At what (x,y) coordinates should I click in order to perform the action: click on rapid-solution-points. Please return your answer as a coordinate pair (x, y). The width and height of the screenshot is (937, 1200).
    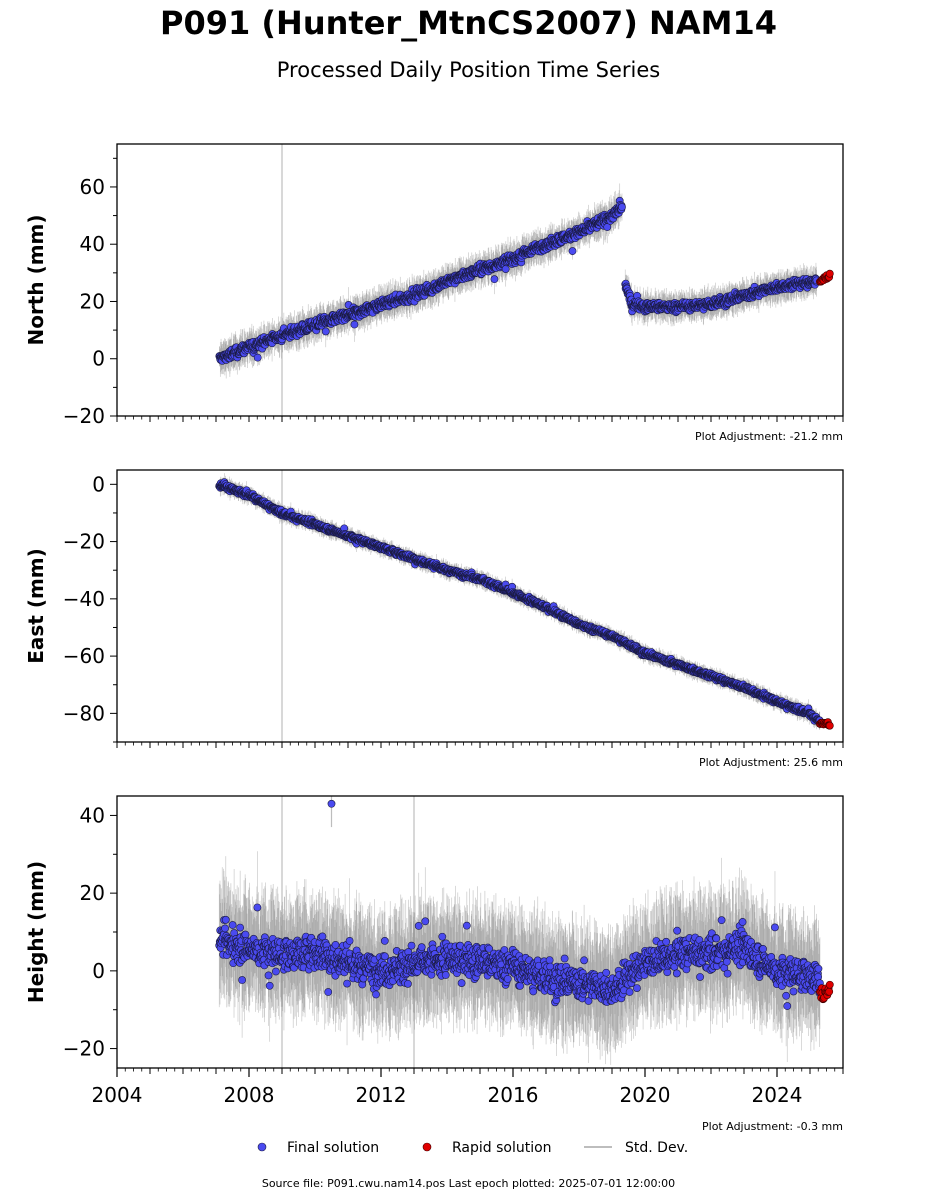
    Looking at the image, I should click on (825, 277).